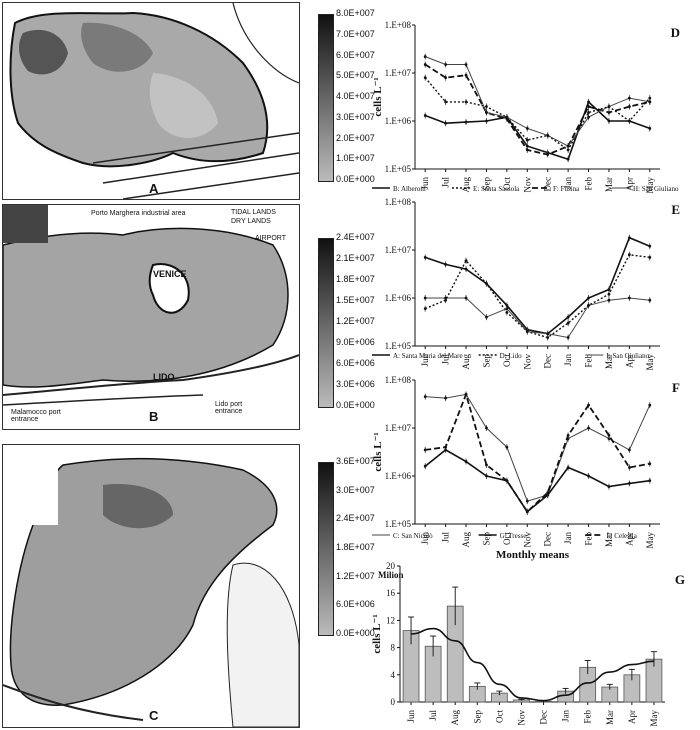  Describe the element at coordinates (36, 416) in the screenshot. I see `map-label-malamocco-entrance: Malamocco port entrance` at that location.